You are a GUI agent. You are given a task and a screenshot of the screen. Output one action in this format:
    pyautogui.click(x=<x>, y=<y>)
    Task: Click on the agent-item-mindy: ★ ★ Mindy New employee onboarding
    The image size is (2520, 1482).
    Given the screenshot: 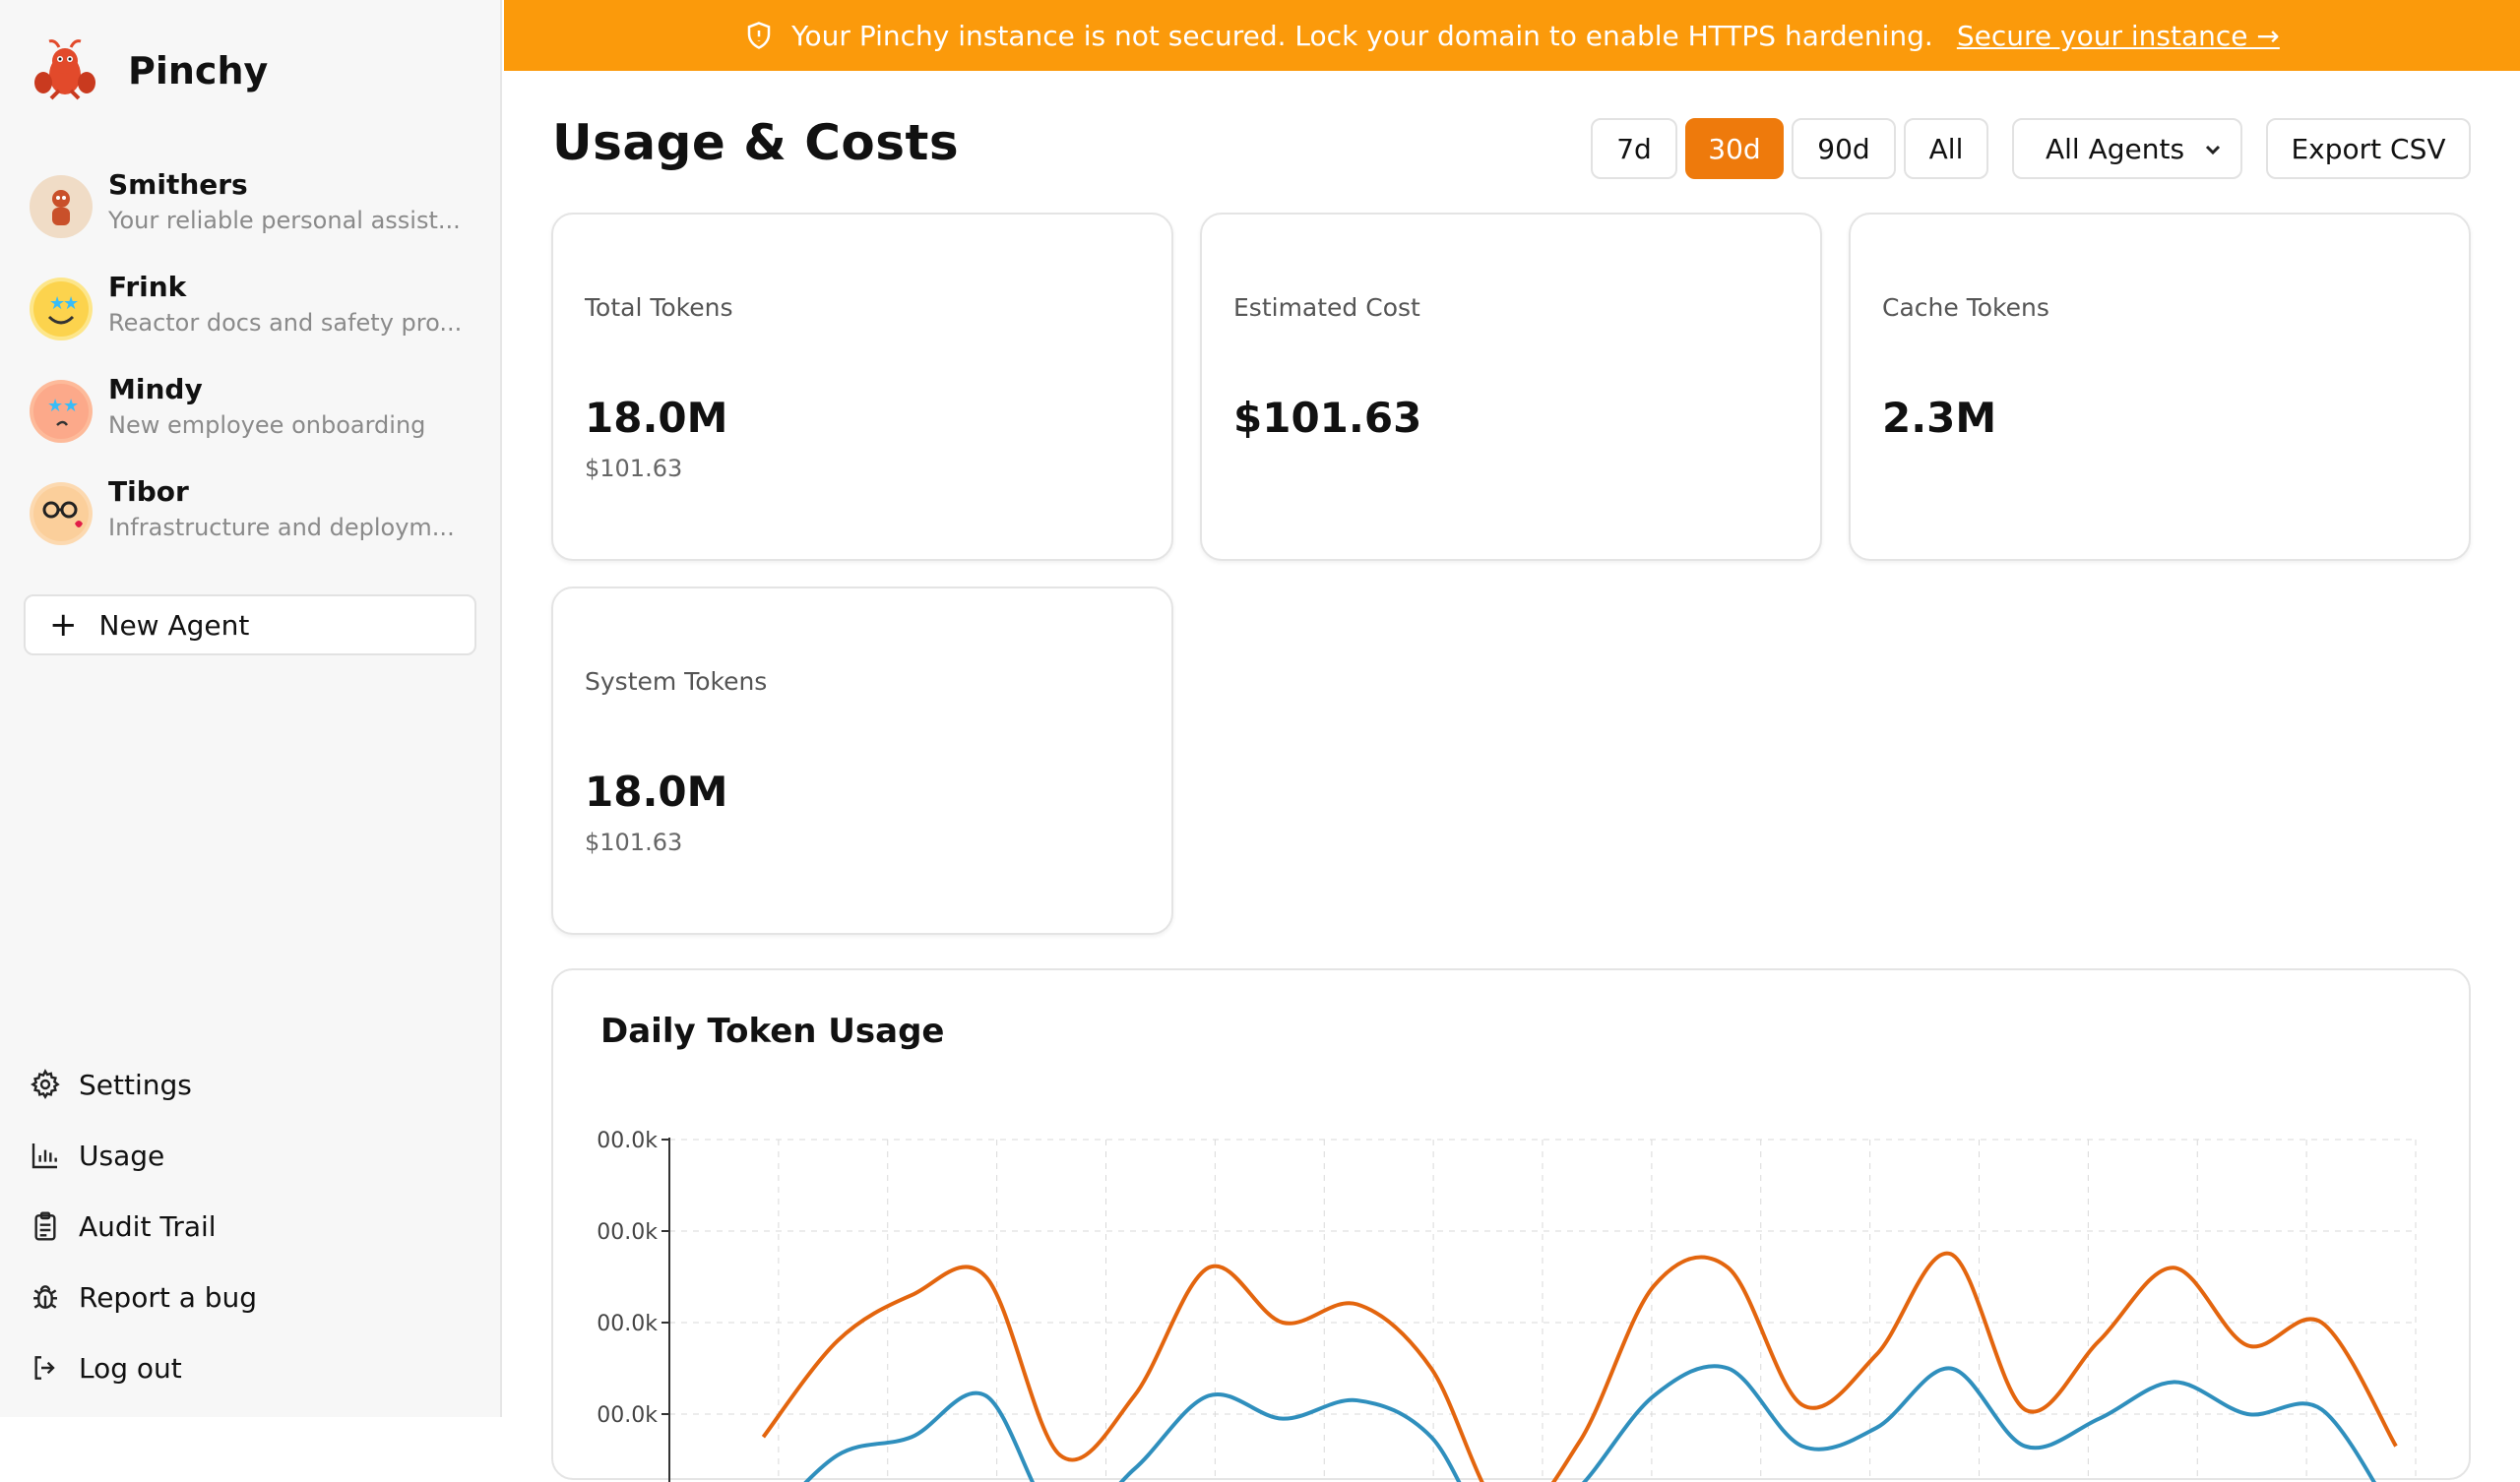 What is the action you would take?
    pyautogui.click(x=256, y=411)
    